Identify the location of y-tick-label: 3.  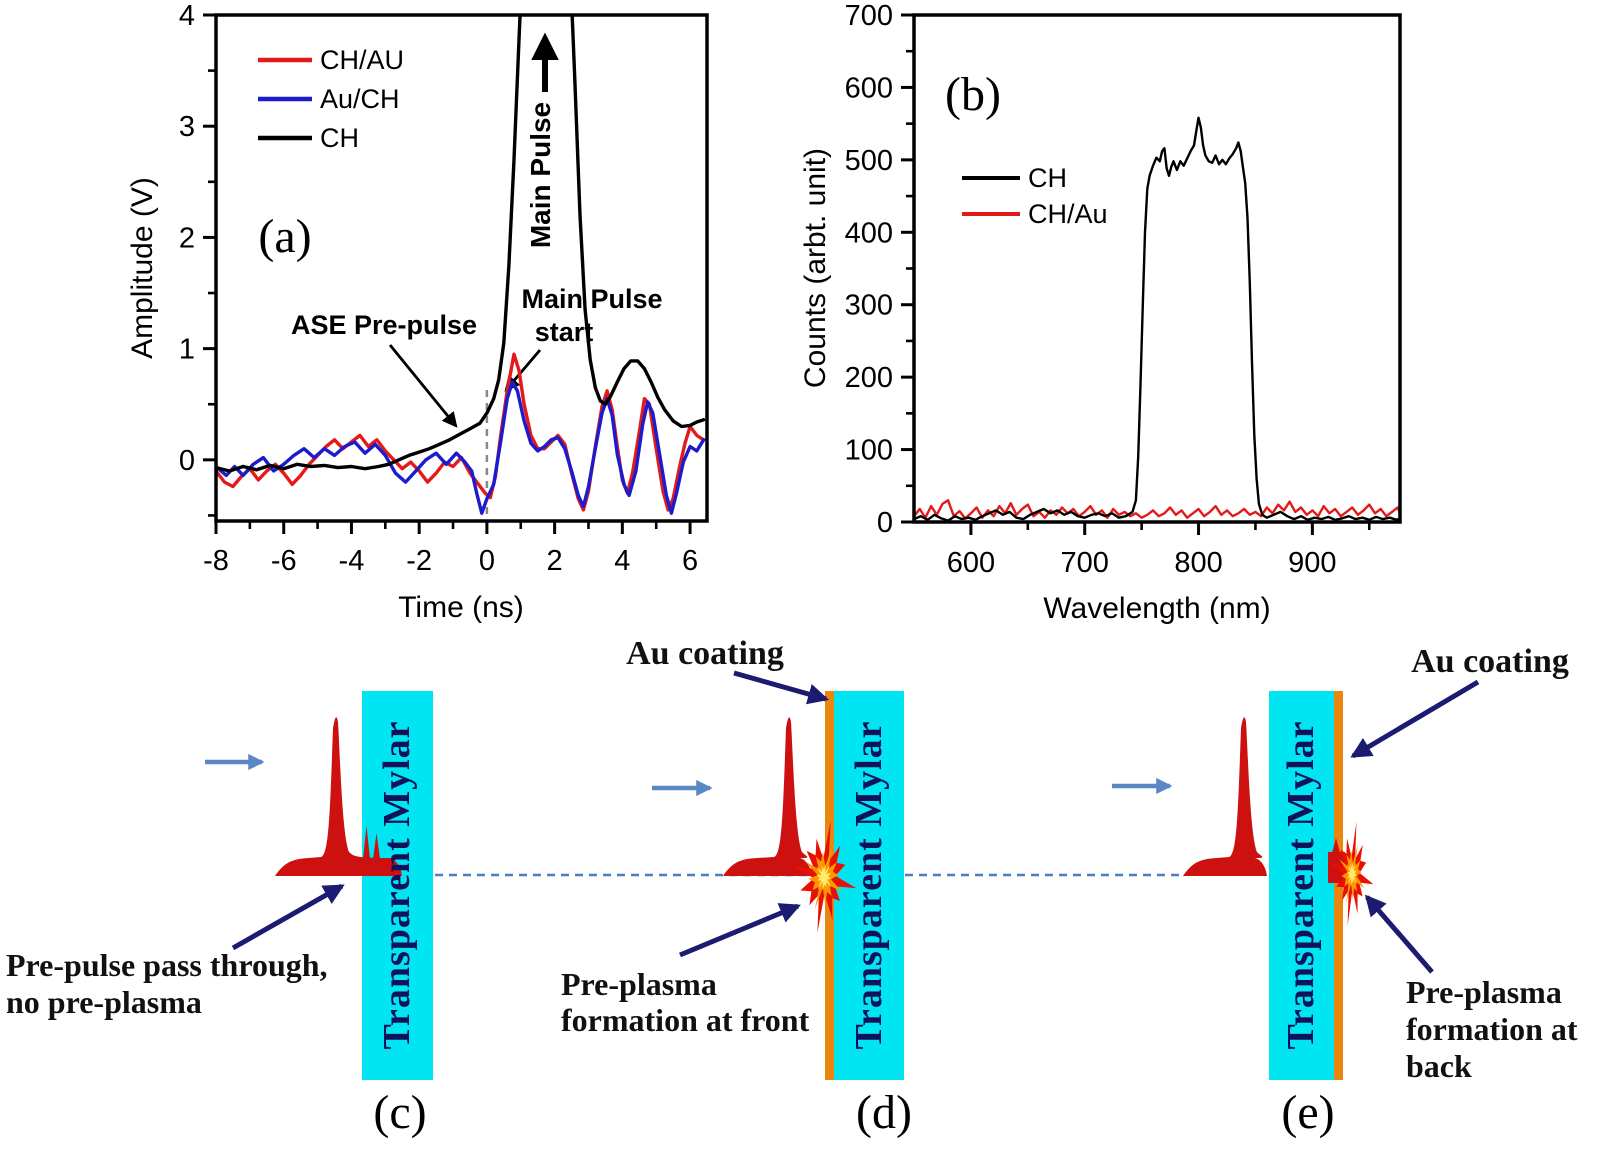
(187, 127).